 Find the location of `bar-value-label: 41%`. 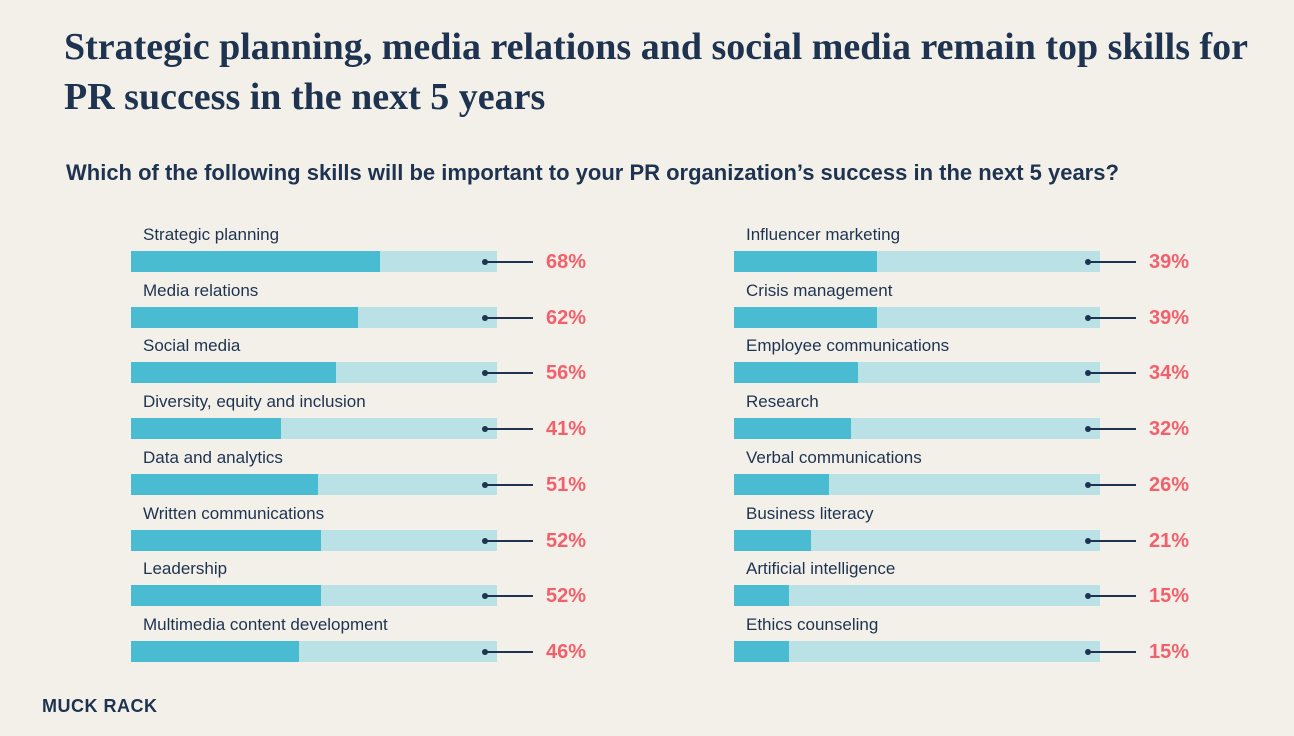

bar-value-label: 41% is located at coordinates (566, 429).